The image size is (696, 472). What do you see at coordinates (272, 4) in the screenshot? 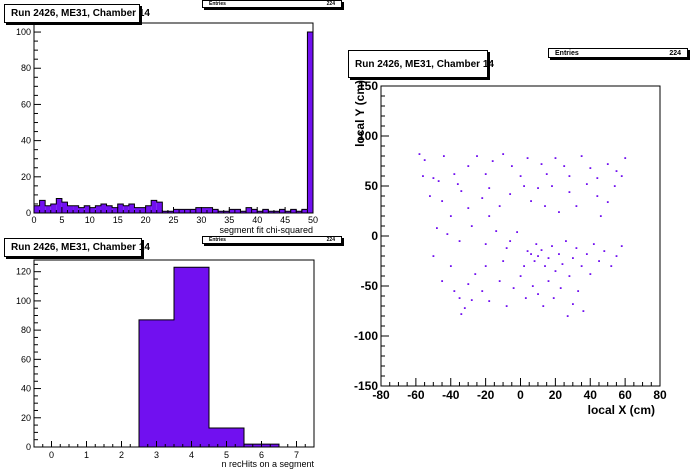
I see `chi2-stats-box: Entries 224` at bounding box center [272, 4].